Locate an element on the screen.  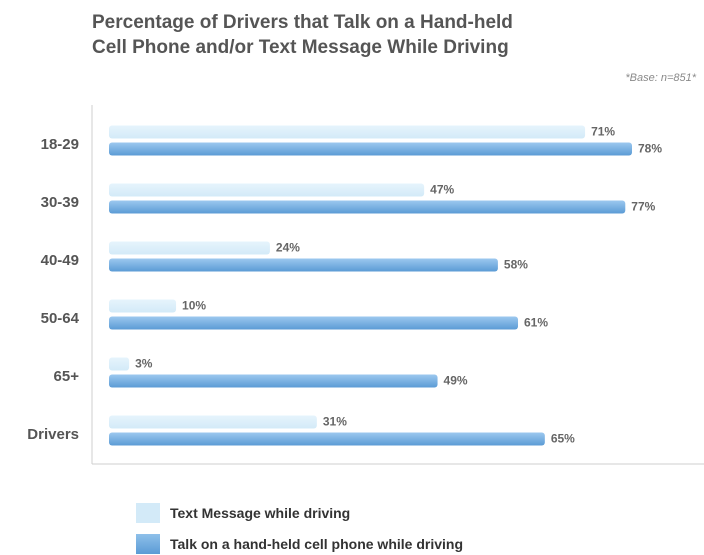
category-label-3039: 30-39 is located at coordinates (60, 202).